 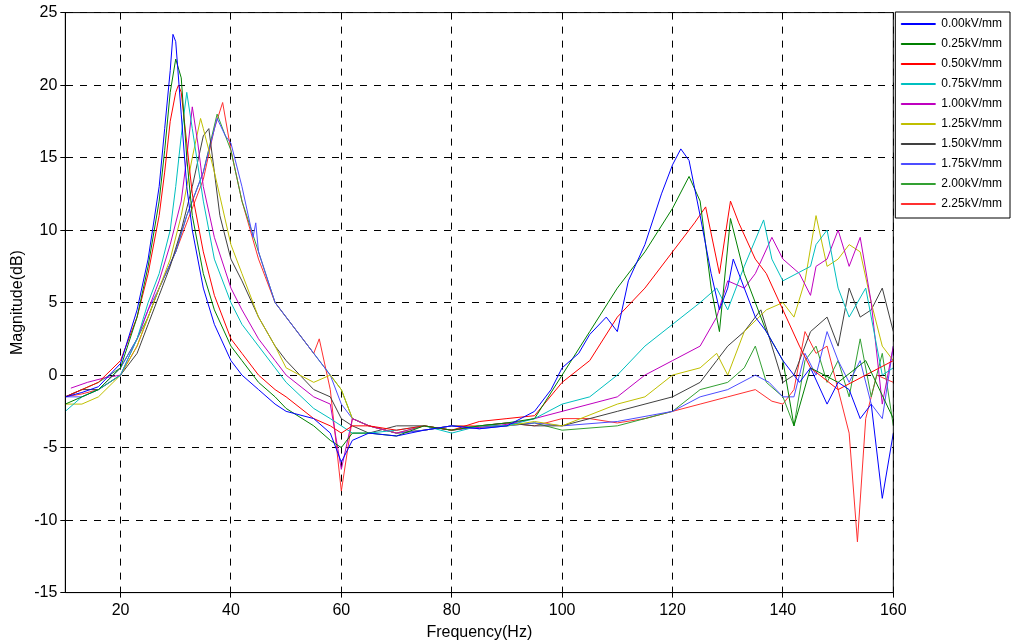 I want to click on legend-label: 2.25kV/mm, so click(x=971, y=203).